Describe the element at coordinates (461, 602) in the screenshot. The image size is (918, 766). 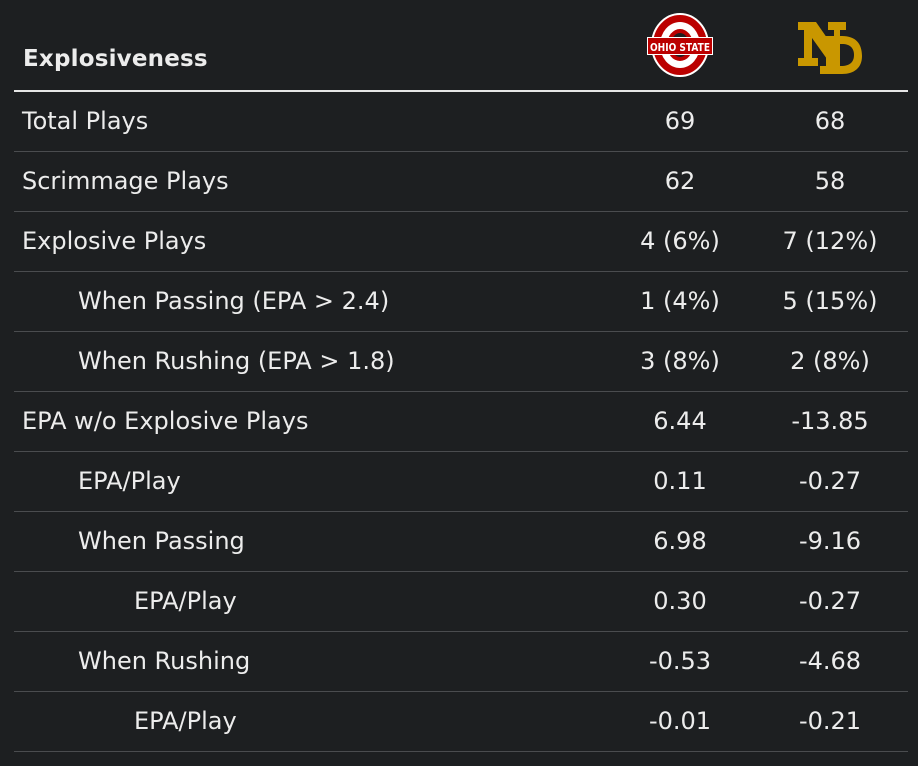
I see `table-row: EPA/Play 0.30 -0.27` at that location.